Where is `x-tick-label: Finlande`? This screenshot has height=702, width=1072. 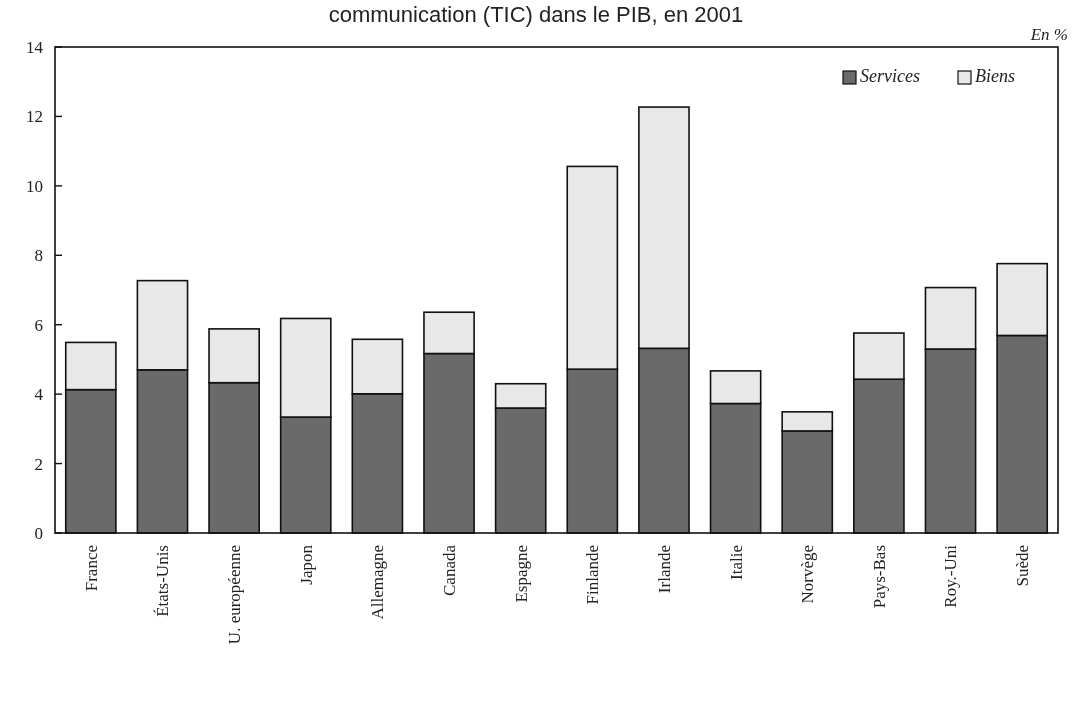 x-tick-label: Finlande is located at coordinates (593, 575).